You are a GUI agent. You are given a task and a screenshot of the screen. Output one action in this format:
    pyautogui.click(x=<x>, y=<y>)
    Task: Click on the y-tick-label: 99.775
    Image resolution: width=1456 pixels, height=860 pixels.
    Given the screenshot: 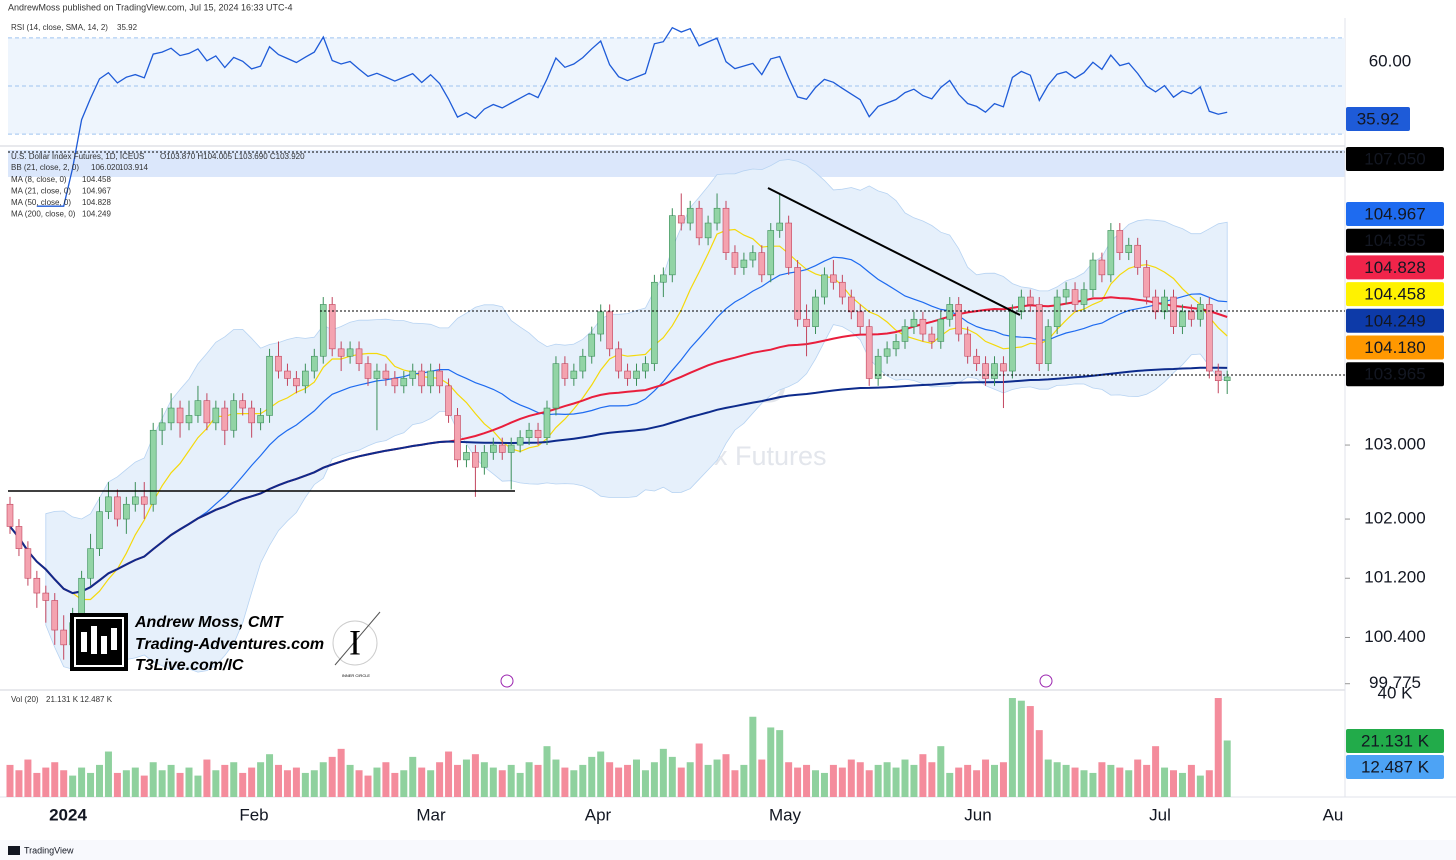 What is the action you would take?
    pyautogui.click(x=1395, y=682)
    